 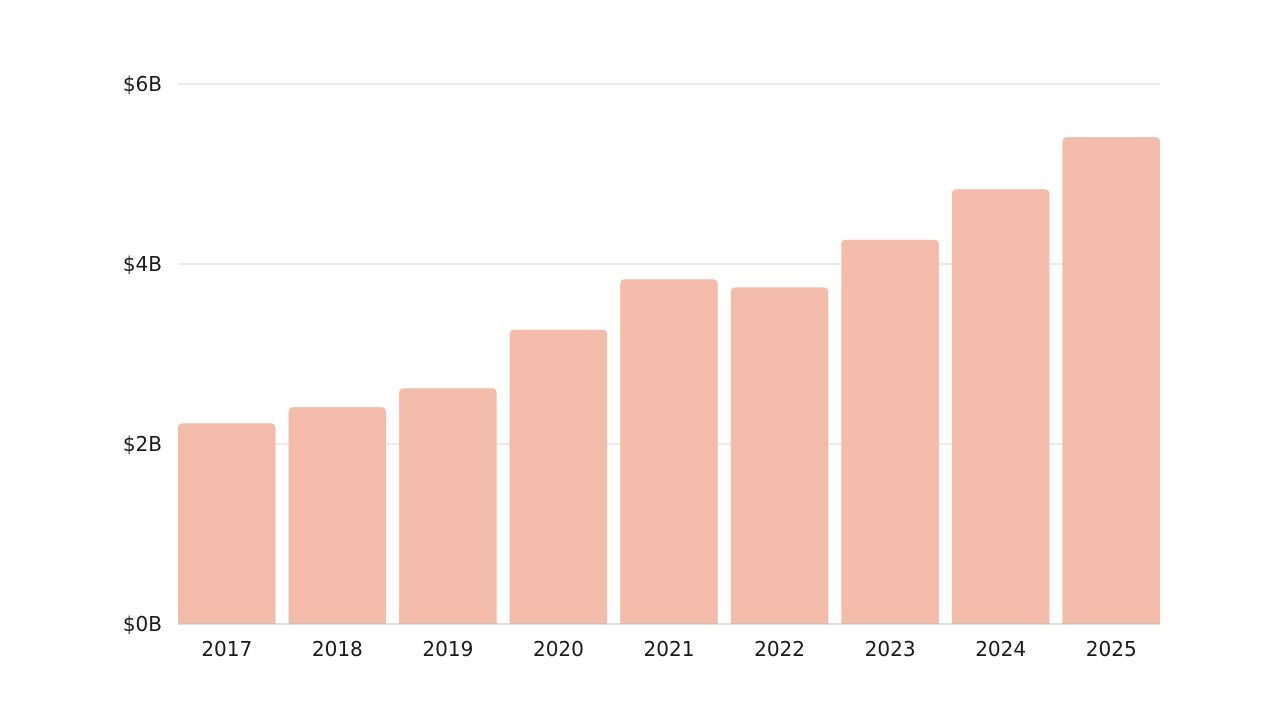 I want to click on x-tick-label: 2019, so click(x=447, y=649).